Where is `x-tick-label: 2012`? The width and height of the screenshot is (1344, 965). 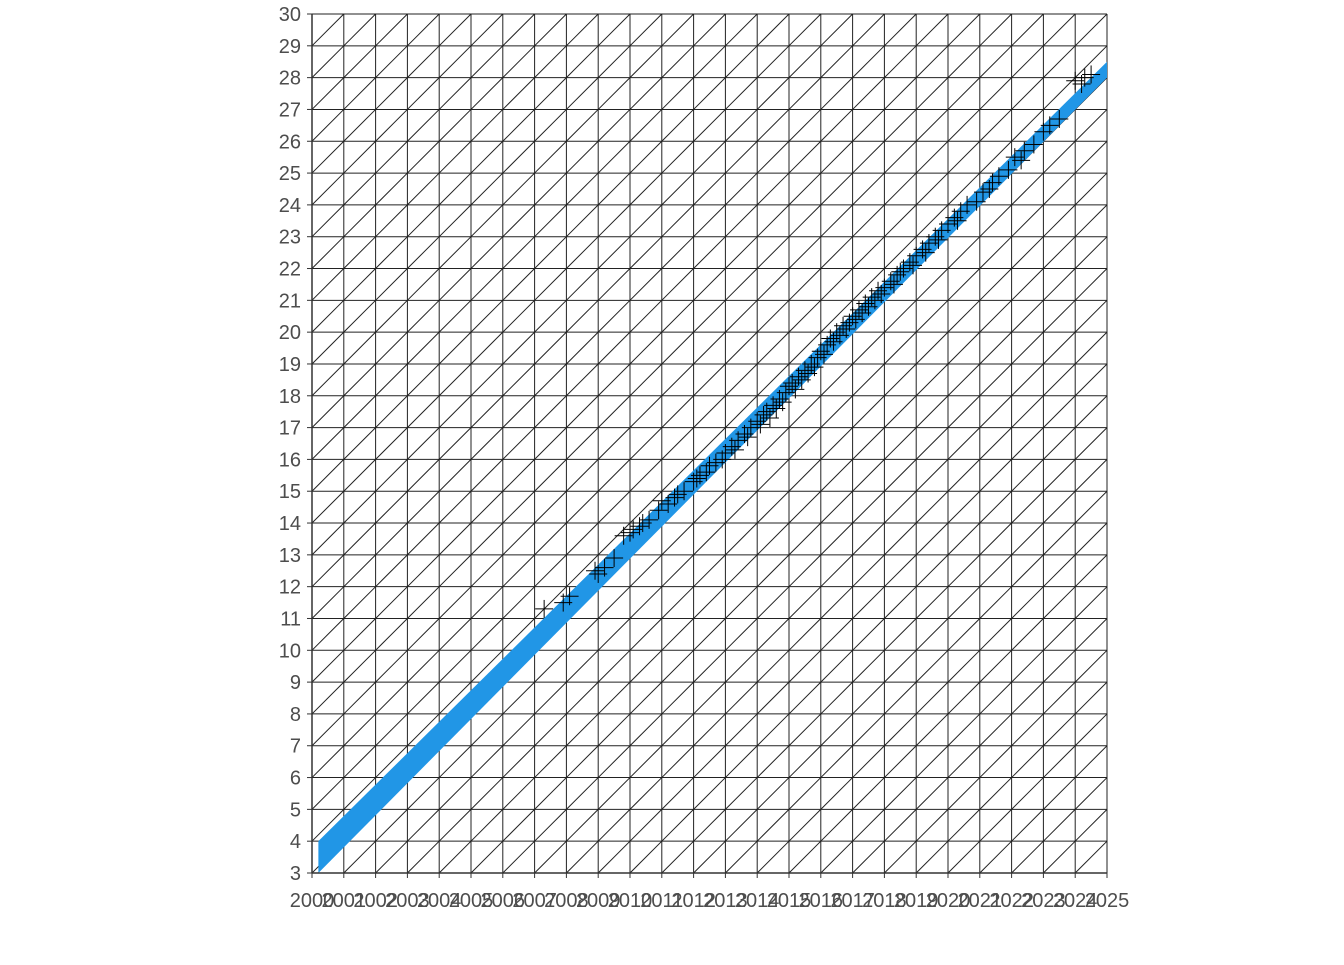
x-tick-label: 2012 is located at coordinates (693, 901).